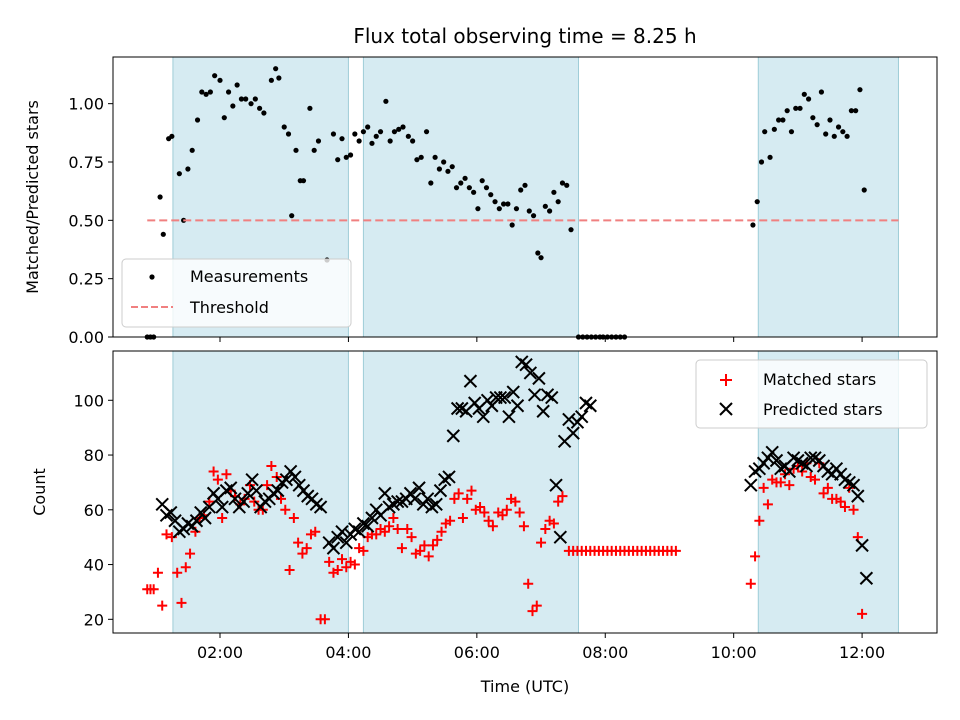 The image size is (960, 720). I want to click on top-legend: Measurements Threshold, so click(236, 293).